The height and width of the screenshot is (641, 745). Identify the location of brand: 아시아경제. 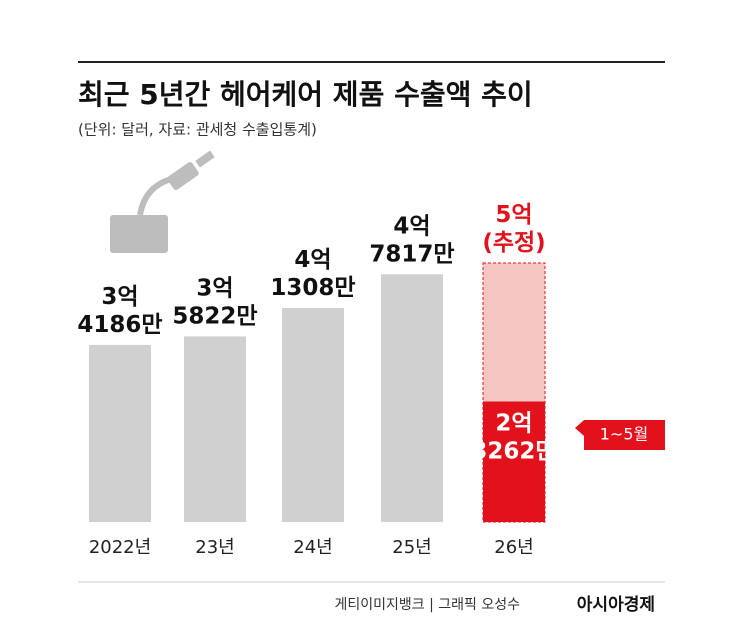
(616, 605).